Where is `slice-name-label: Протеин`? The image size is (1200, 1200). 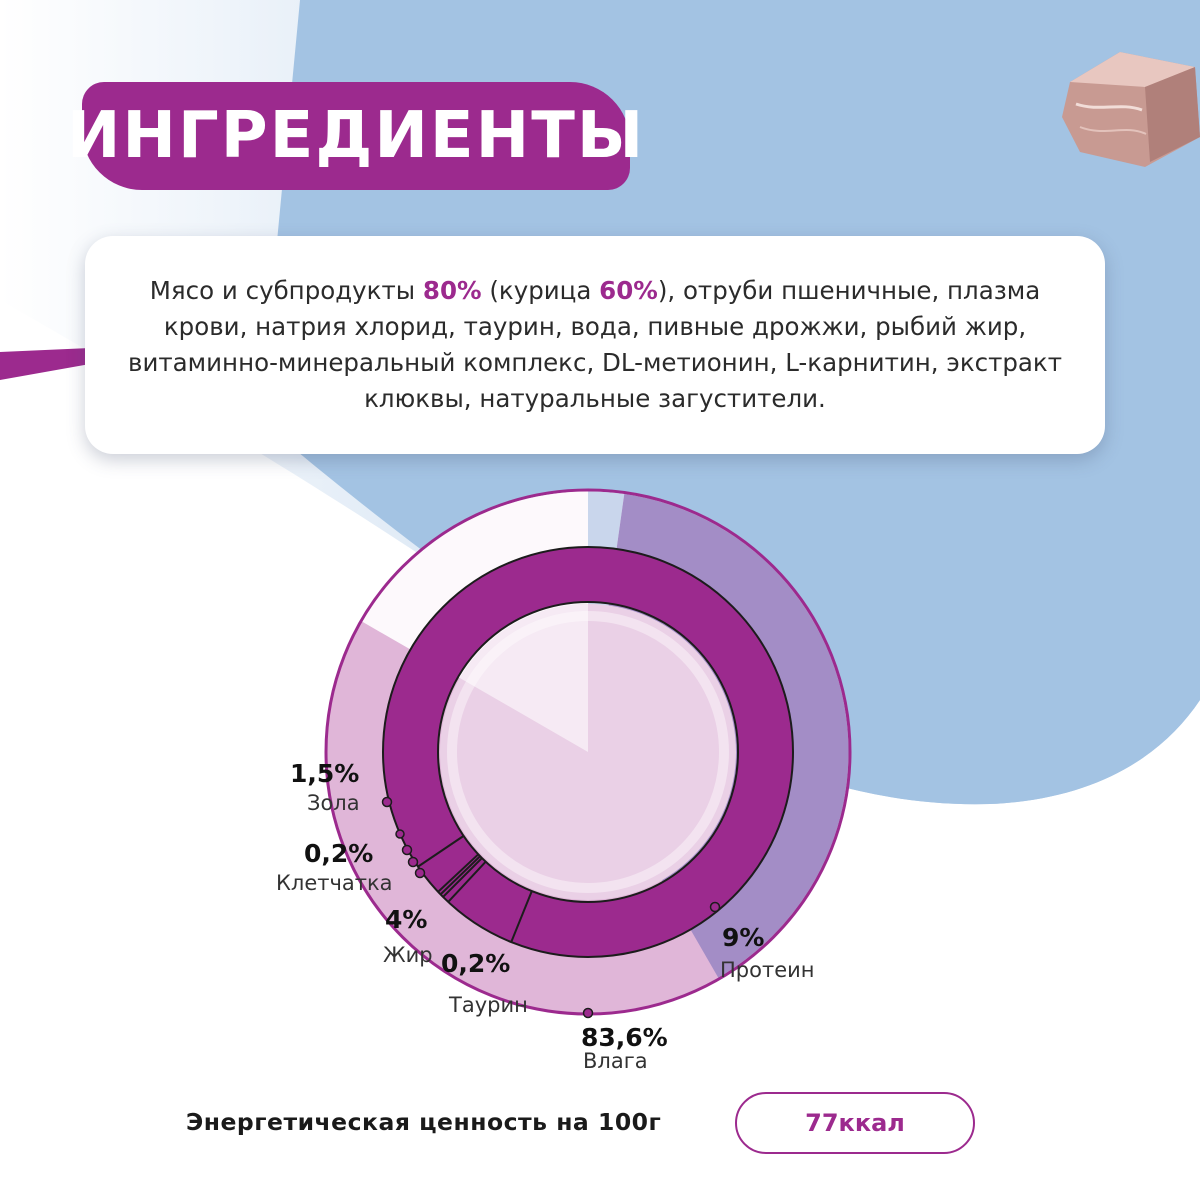
slice-name-label: Протеин is located at coordinates (767, 970).